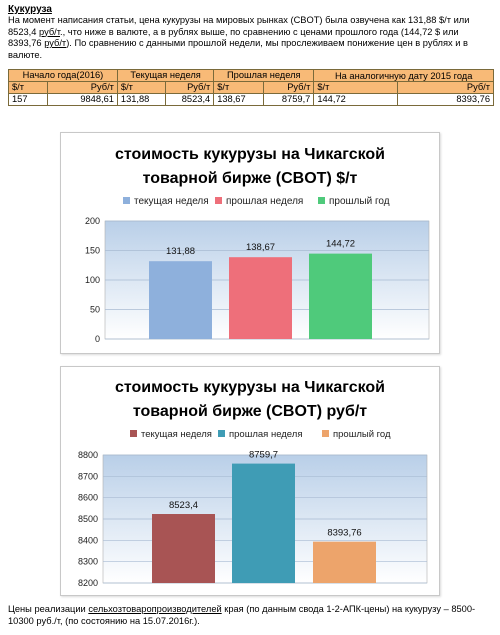 The height and width of the screenshot is (635, 500). What do you see at coordinates (63, 75) in the screenshot?
I see `group-header-start-year: Начало года(2016)` at bounding box center [63, 75].